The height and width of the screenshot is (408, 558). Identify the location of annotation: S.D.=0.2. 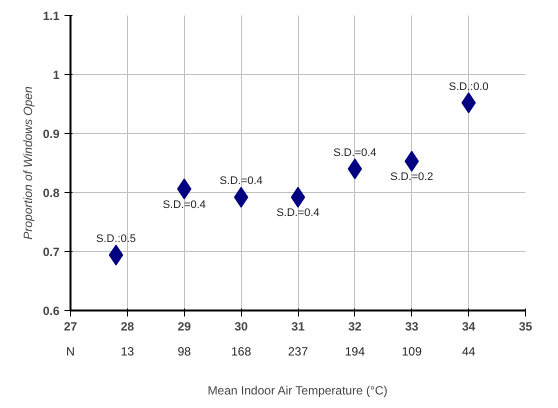
(412, 177).